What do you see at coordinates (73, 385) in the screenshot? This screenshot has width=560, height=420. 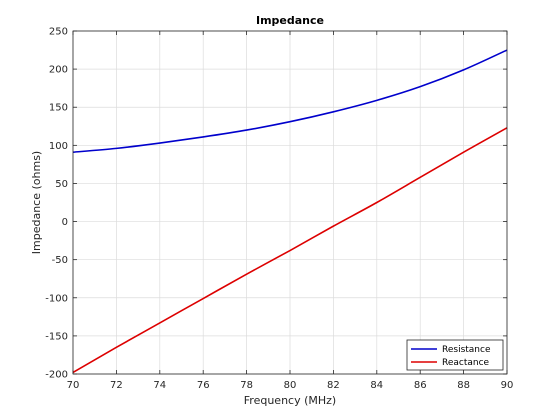 I see `x-tick-label: 70` at bounding box center [73, 385].